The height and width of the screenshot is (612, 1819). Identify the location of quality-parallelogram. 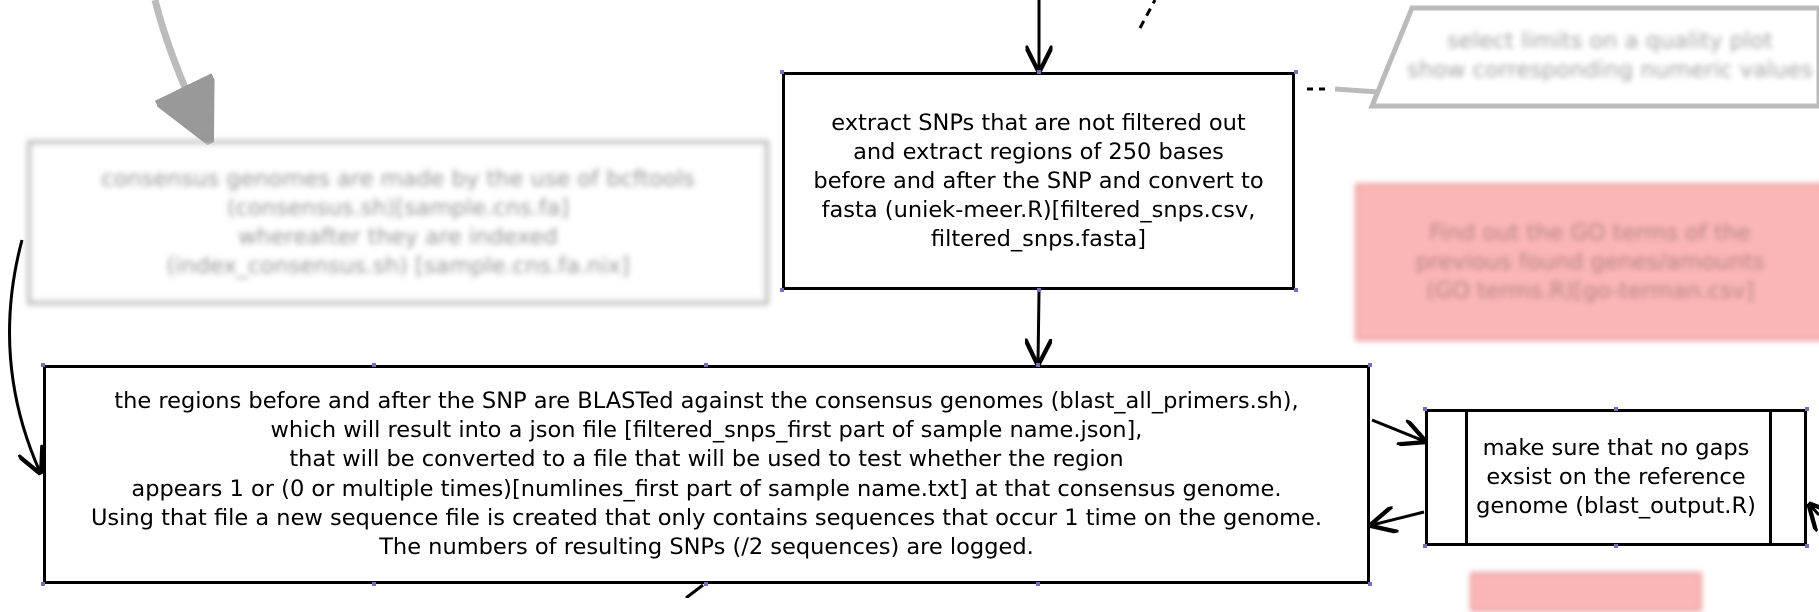
(1593, 57).